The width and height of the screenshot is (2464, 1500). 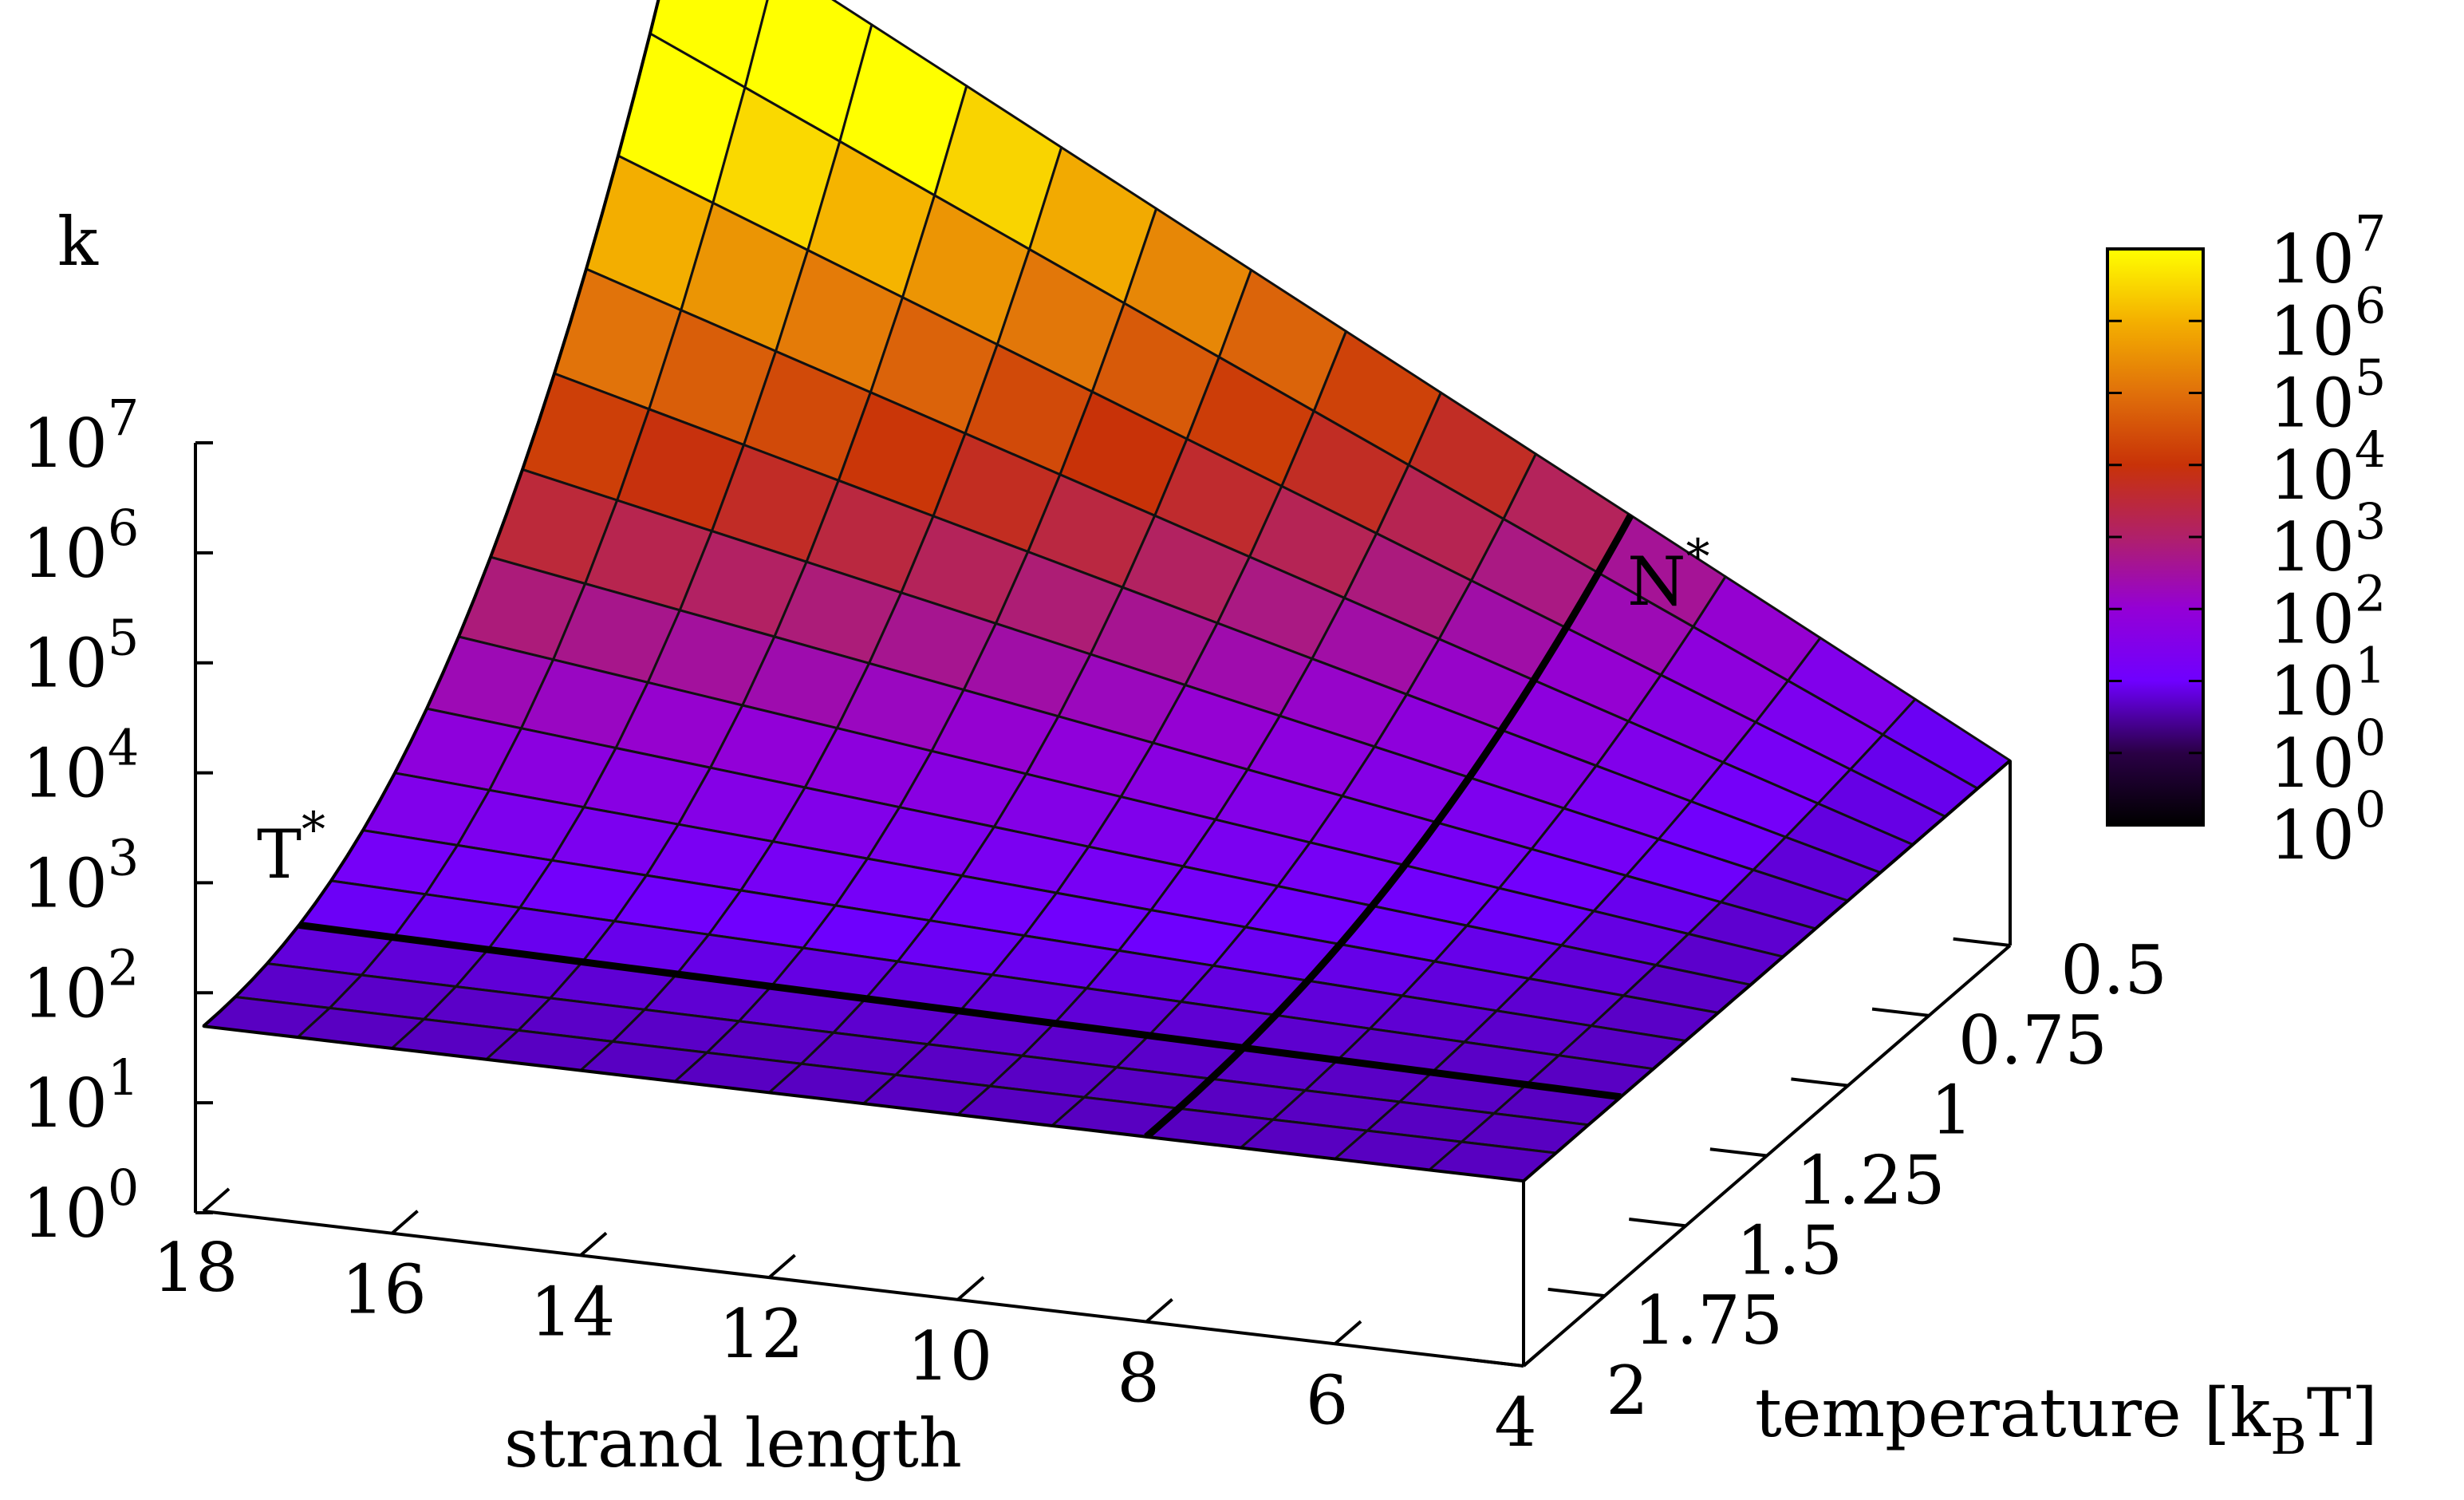 I want to click on z-tick-exp-5: 5, so click(x=123, y=638).